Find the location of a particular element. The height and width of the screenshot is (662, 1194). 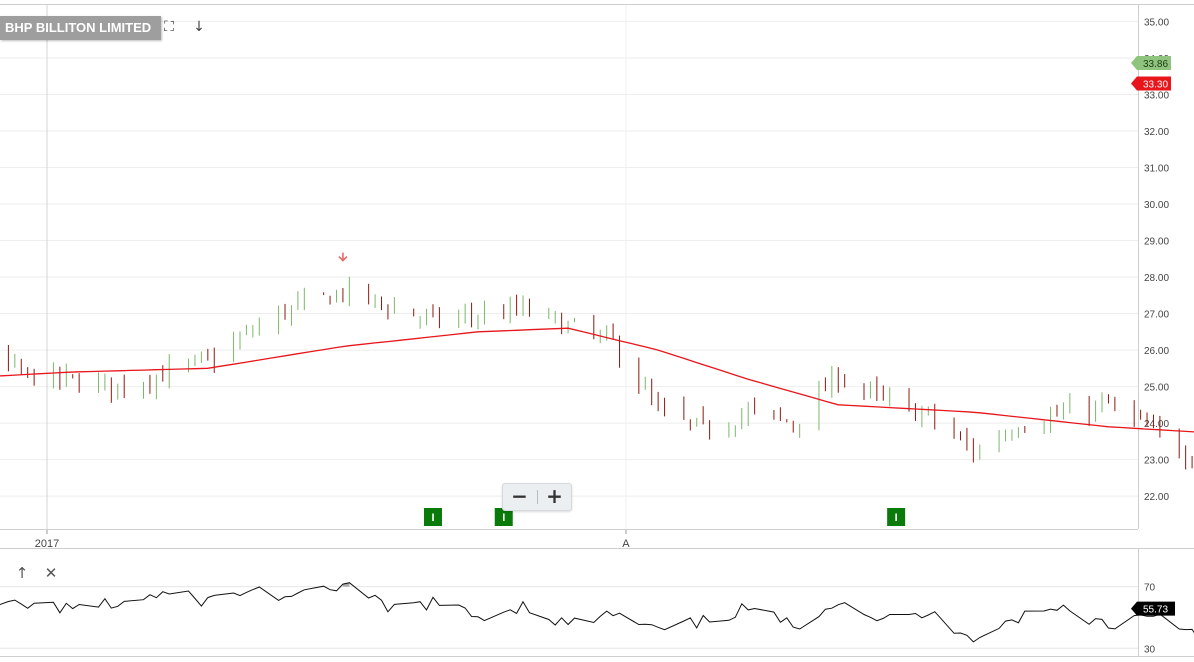

moving-average-tag-shape is located at coordinates (1151, 83).